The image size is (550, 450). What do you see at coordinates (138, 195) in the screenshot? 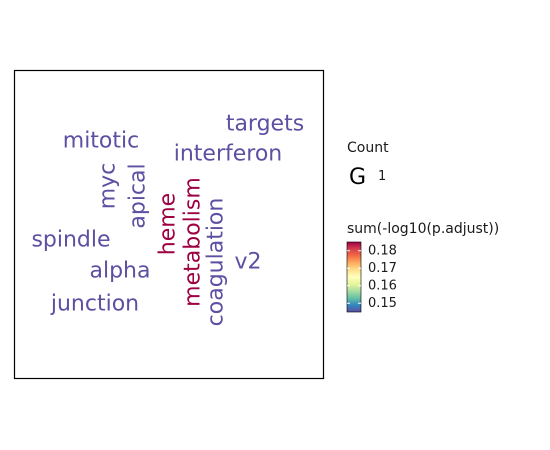
I see `word-apical: apical` at bounding box center [138, 195].